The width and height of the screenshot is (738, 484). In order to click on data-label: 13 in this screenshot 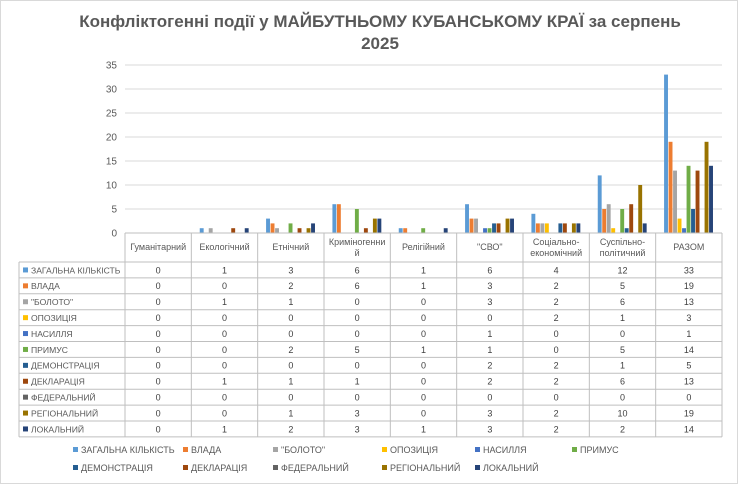, I will do `click(689, 382)`.